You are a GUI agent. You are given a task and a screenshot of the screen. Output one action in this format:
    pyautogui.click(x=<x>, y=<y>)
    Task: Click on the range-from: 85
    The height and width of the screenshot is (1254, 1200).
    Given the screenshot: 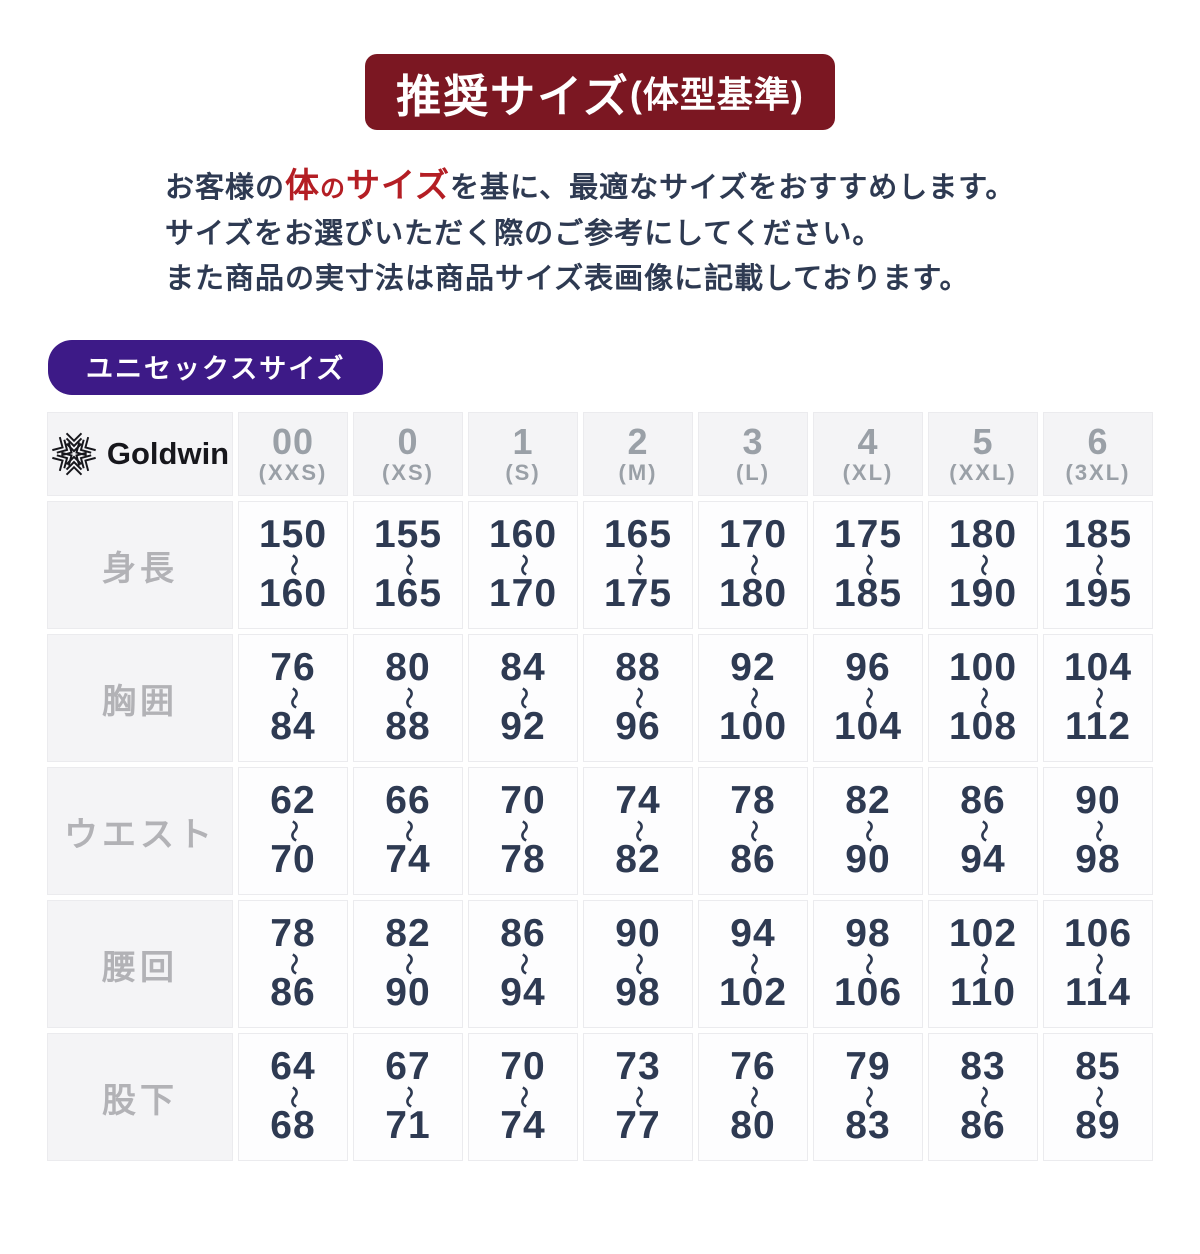 What is the action you would take?
    pyautogui.click(x=1098, y=1067)
    